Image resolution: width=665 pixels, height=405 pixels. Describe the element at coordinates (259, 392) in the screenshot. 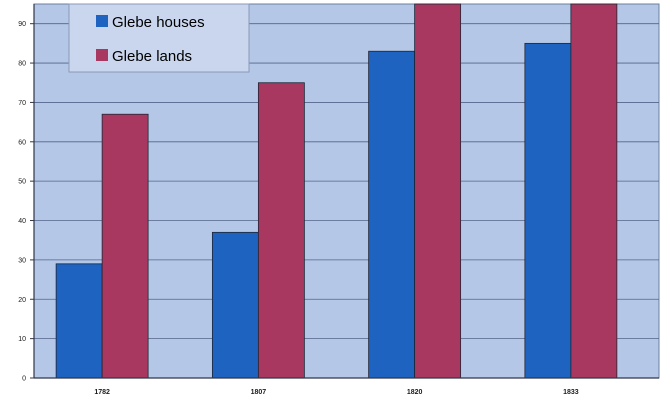

I see `x-tick-label: 1807` at that location.